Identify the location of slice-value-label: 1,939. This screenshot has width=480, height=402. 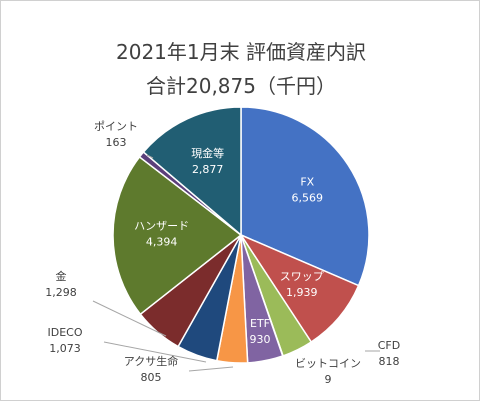
(302, 292).